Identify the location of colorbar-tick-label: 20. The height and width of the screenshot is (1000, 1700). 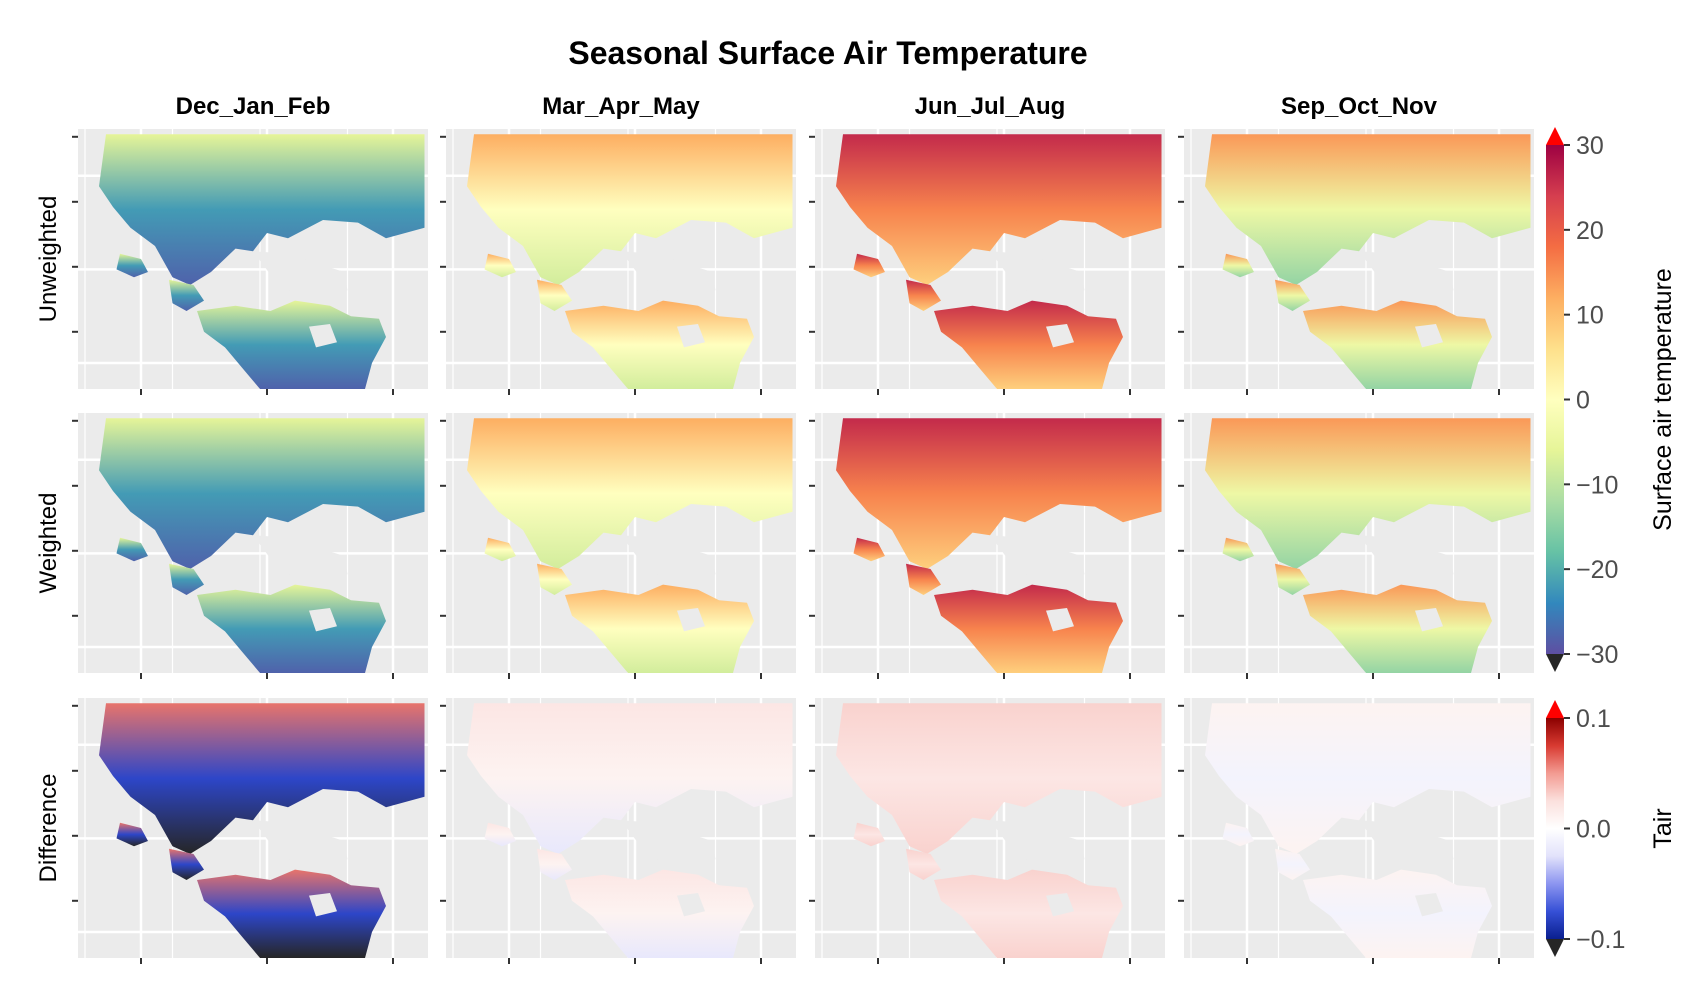
(1590, 231).